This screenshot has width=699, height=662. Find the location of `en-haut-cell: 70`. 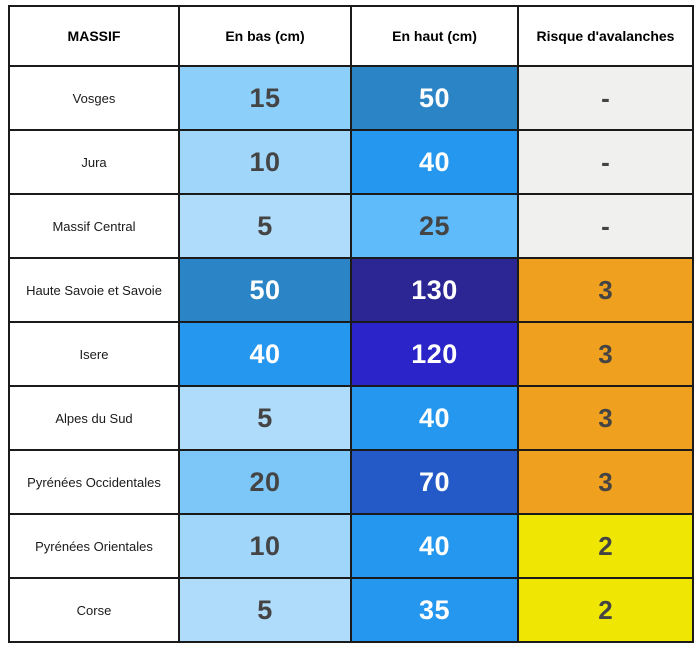

en-haut-cell: 70 is located at coordinates (434, 482).